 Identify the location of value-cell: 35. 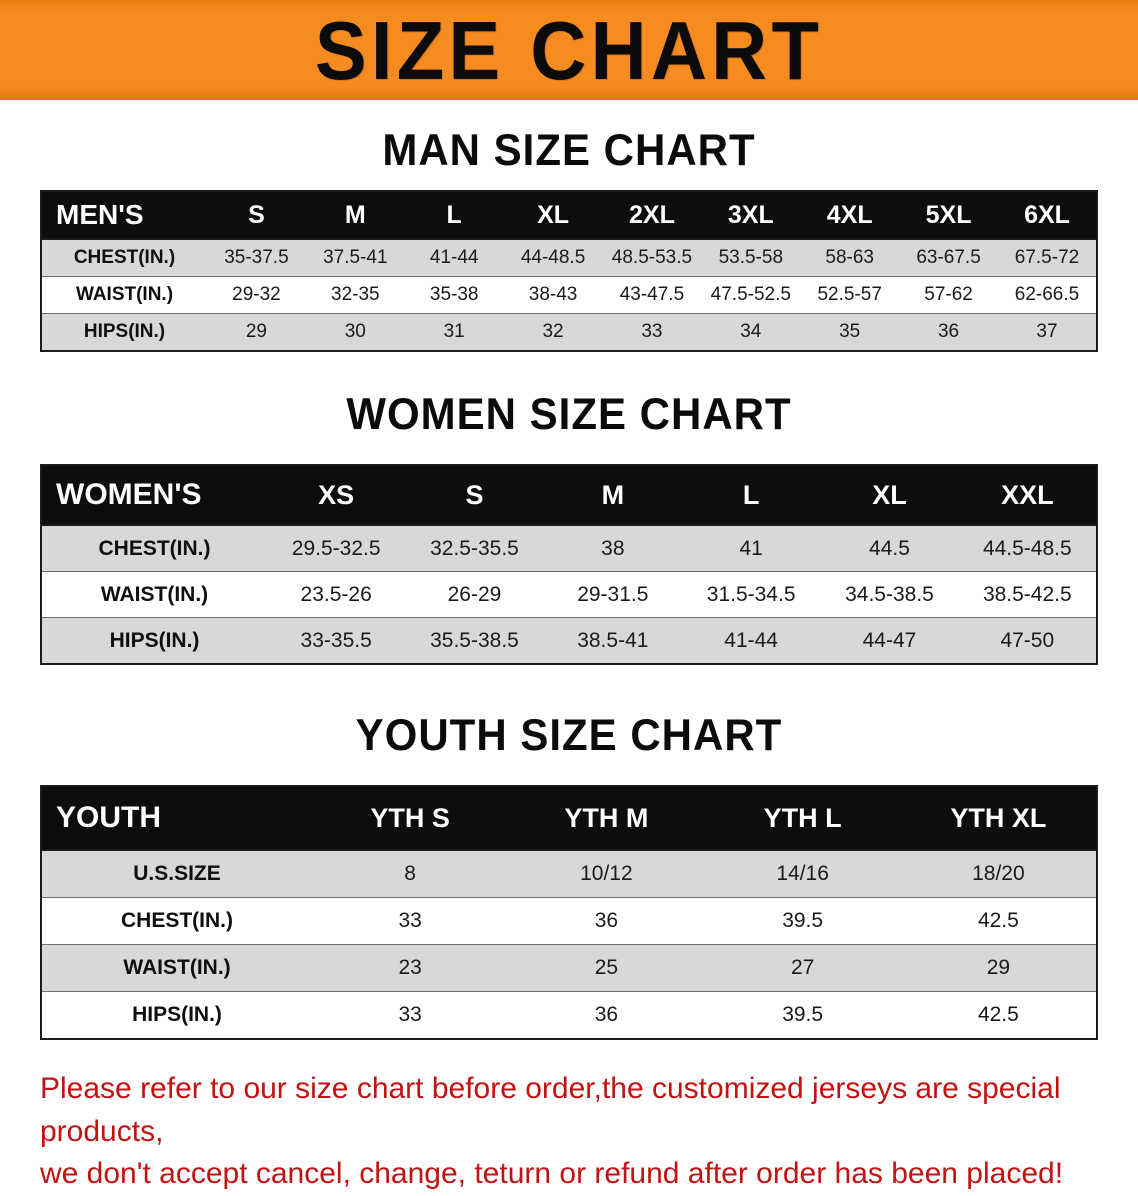
(850, 332).